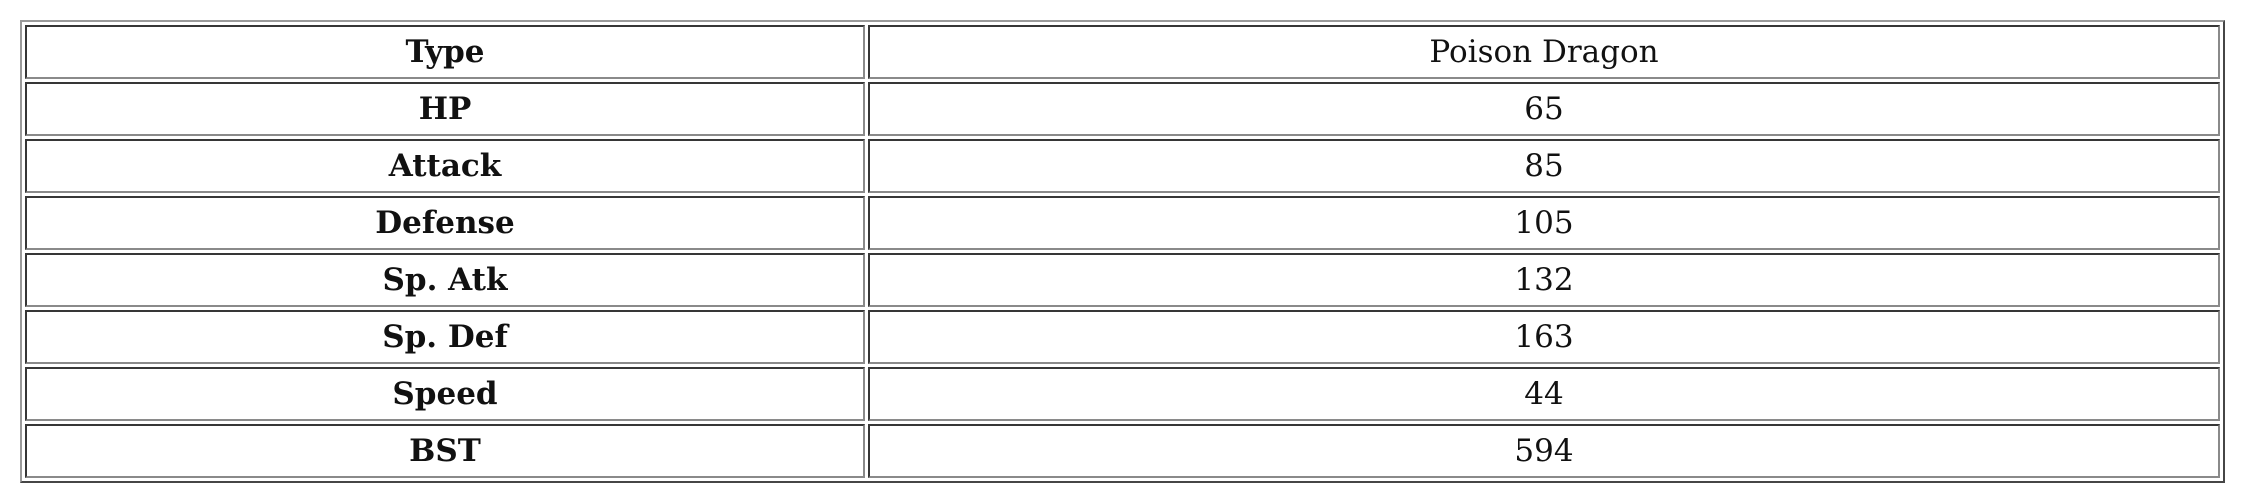 The width and height of the screenshot is (2245, 500). I want to click on row-value: Poison Dragon, so click(1544, 52).